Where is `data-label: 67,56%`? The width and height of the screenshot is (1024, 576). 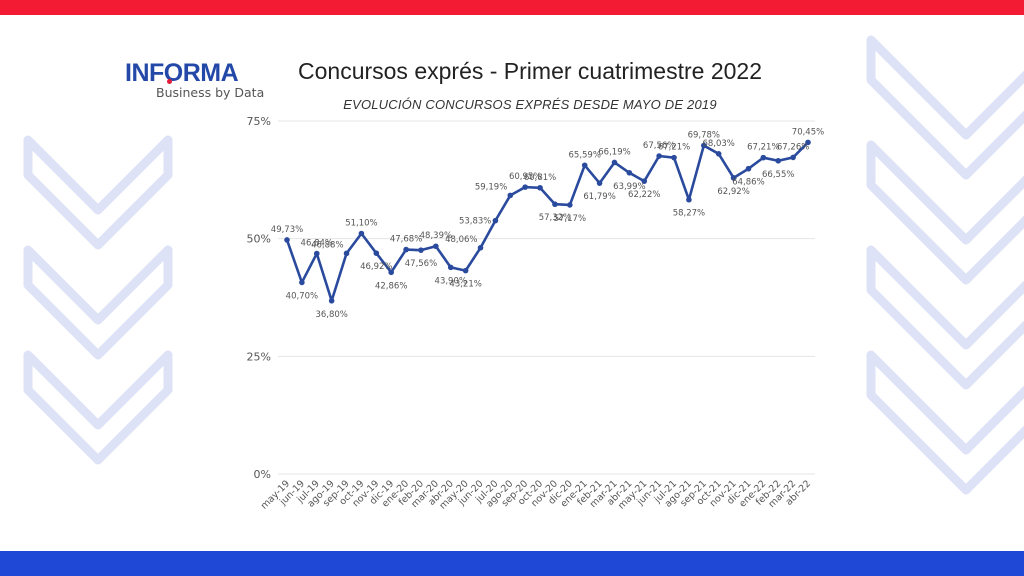 data-label: 67,56% is located at coordinates (659, 146).